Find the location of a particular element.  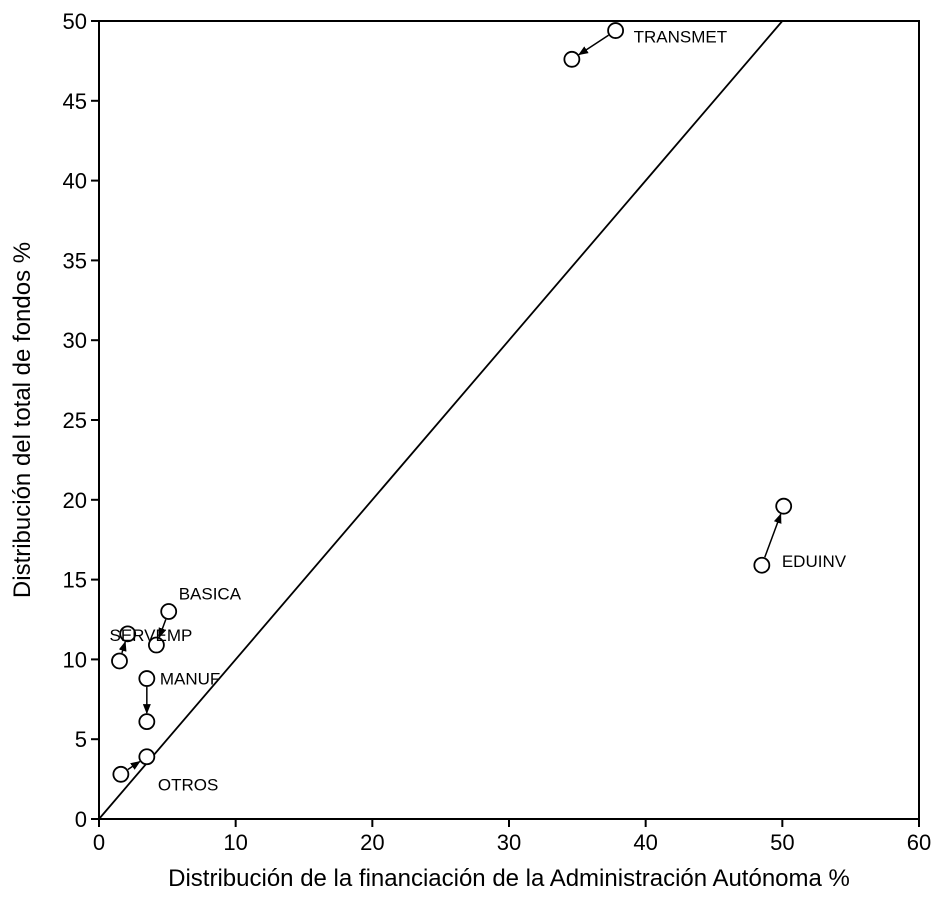

point-group: OTROS is located at coordinates (165, 771).